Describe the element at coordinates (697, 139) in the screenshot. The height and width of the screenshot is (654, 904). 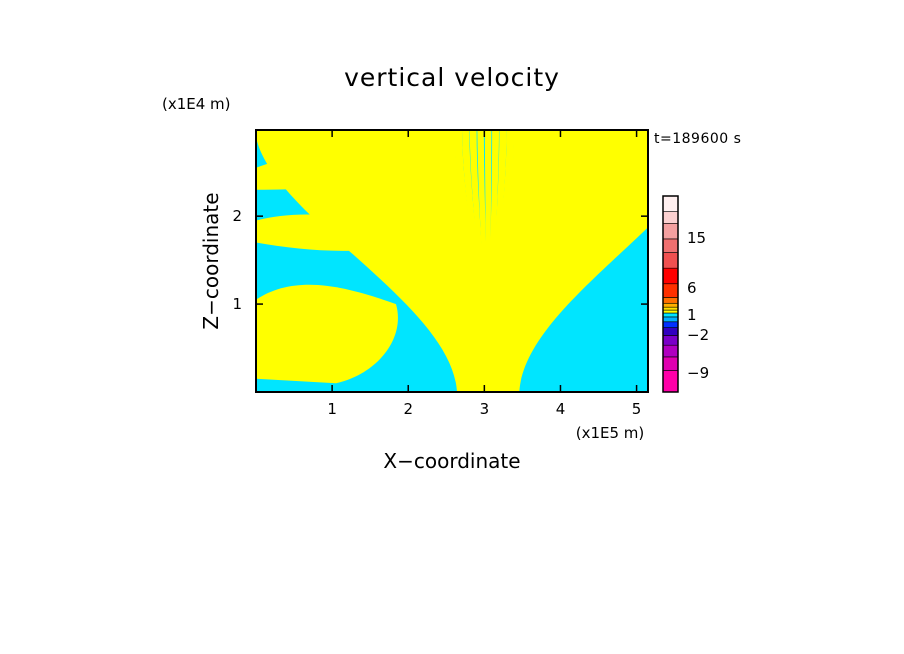
I see `time-label: t=189600 s` at that location.